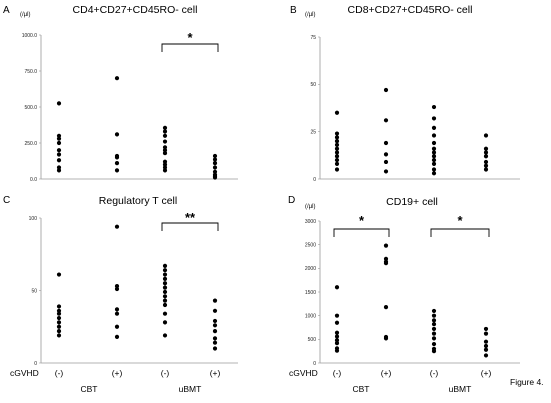 This screenshot has height=403, width=551. I want to click on y-tick-label: 1500, so click(310, 293).